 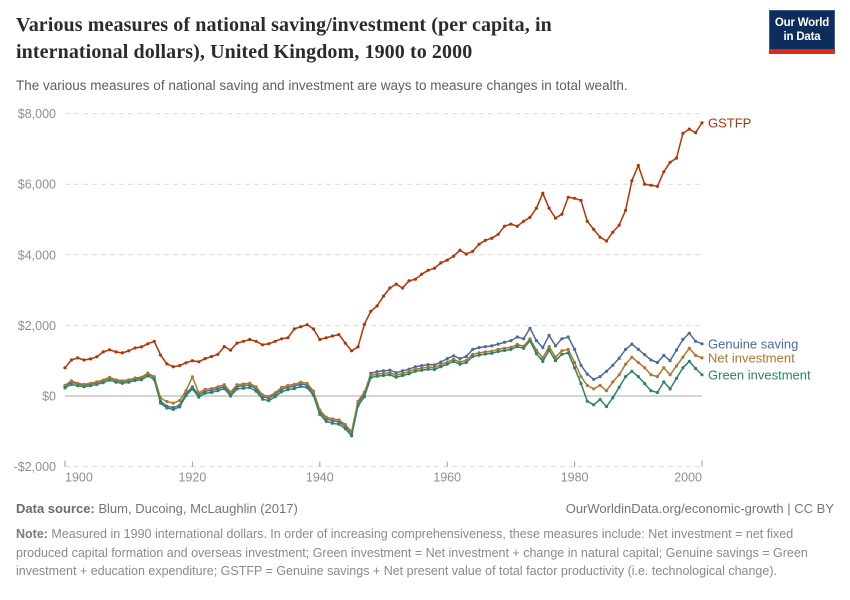 I want to click on x-tick-label: 2000, so click(x=688, y=478).